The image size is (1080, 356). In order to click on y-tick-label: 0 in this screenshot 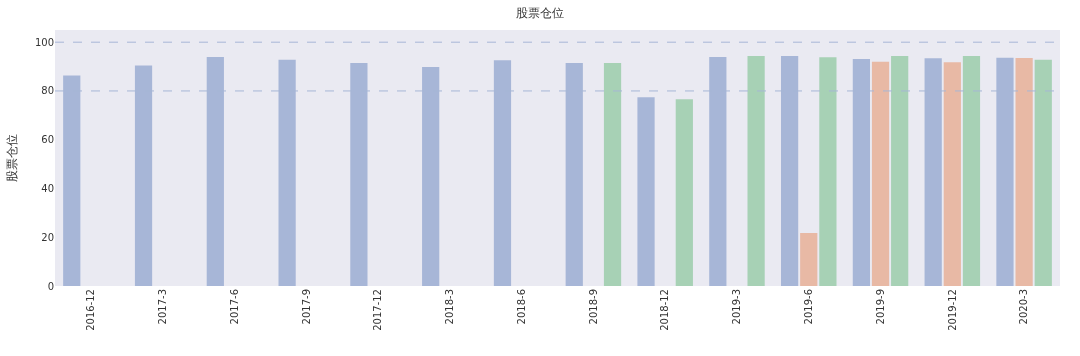, I will do `click(50, 286)`.